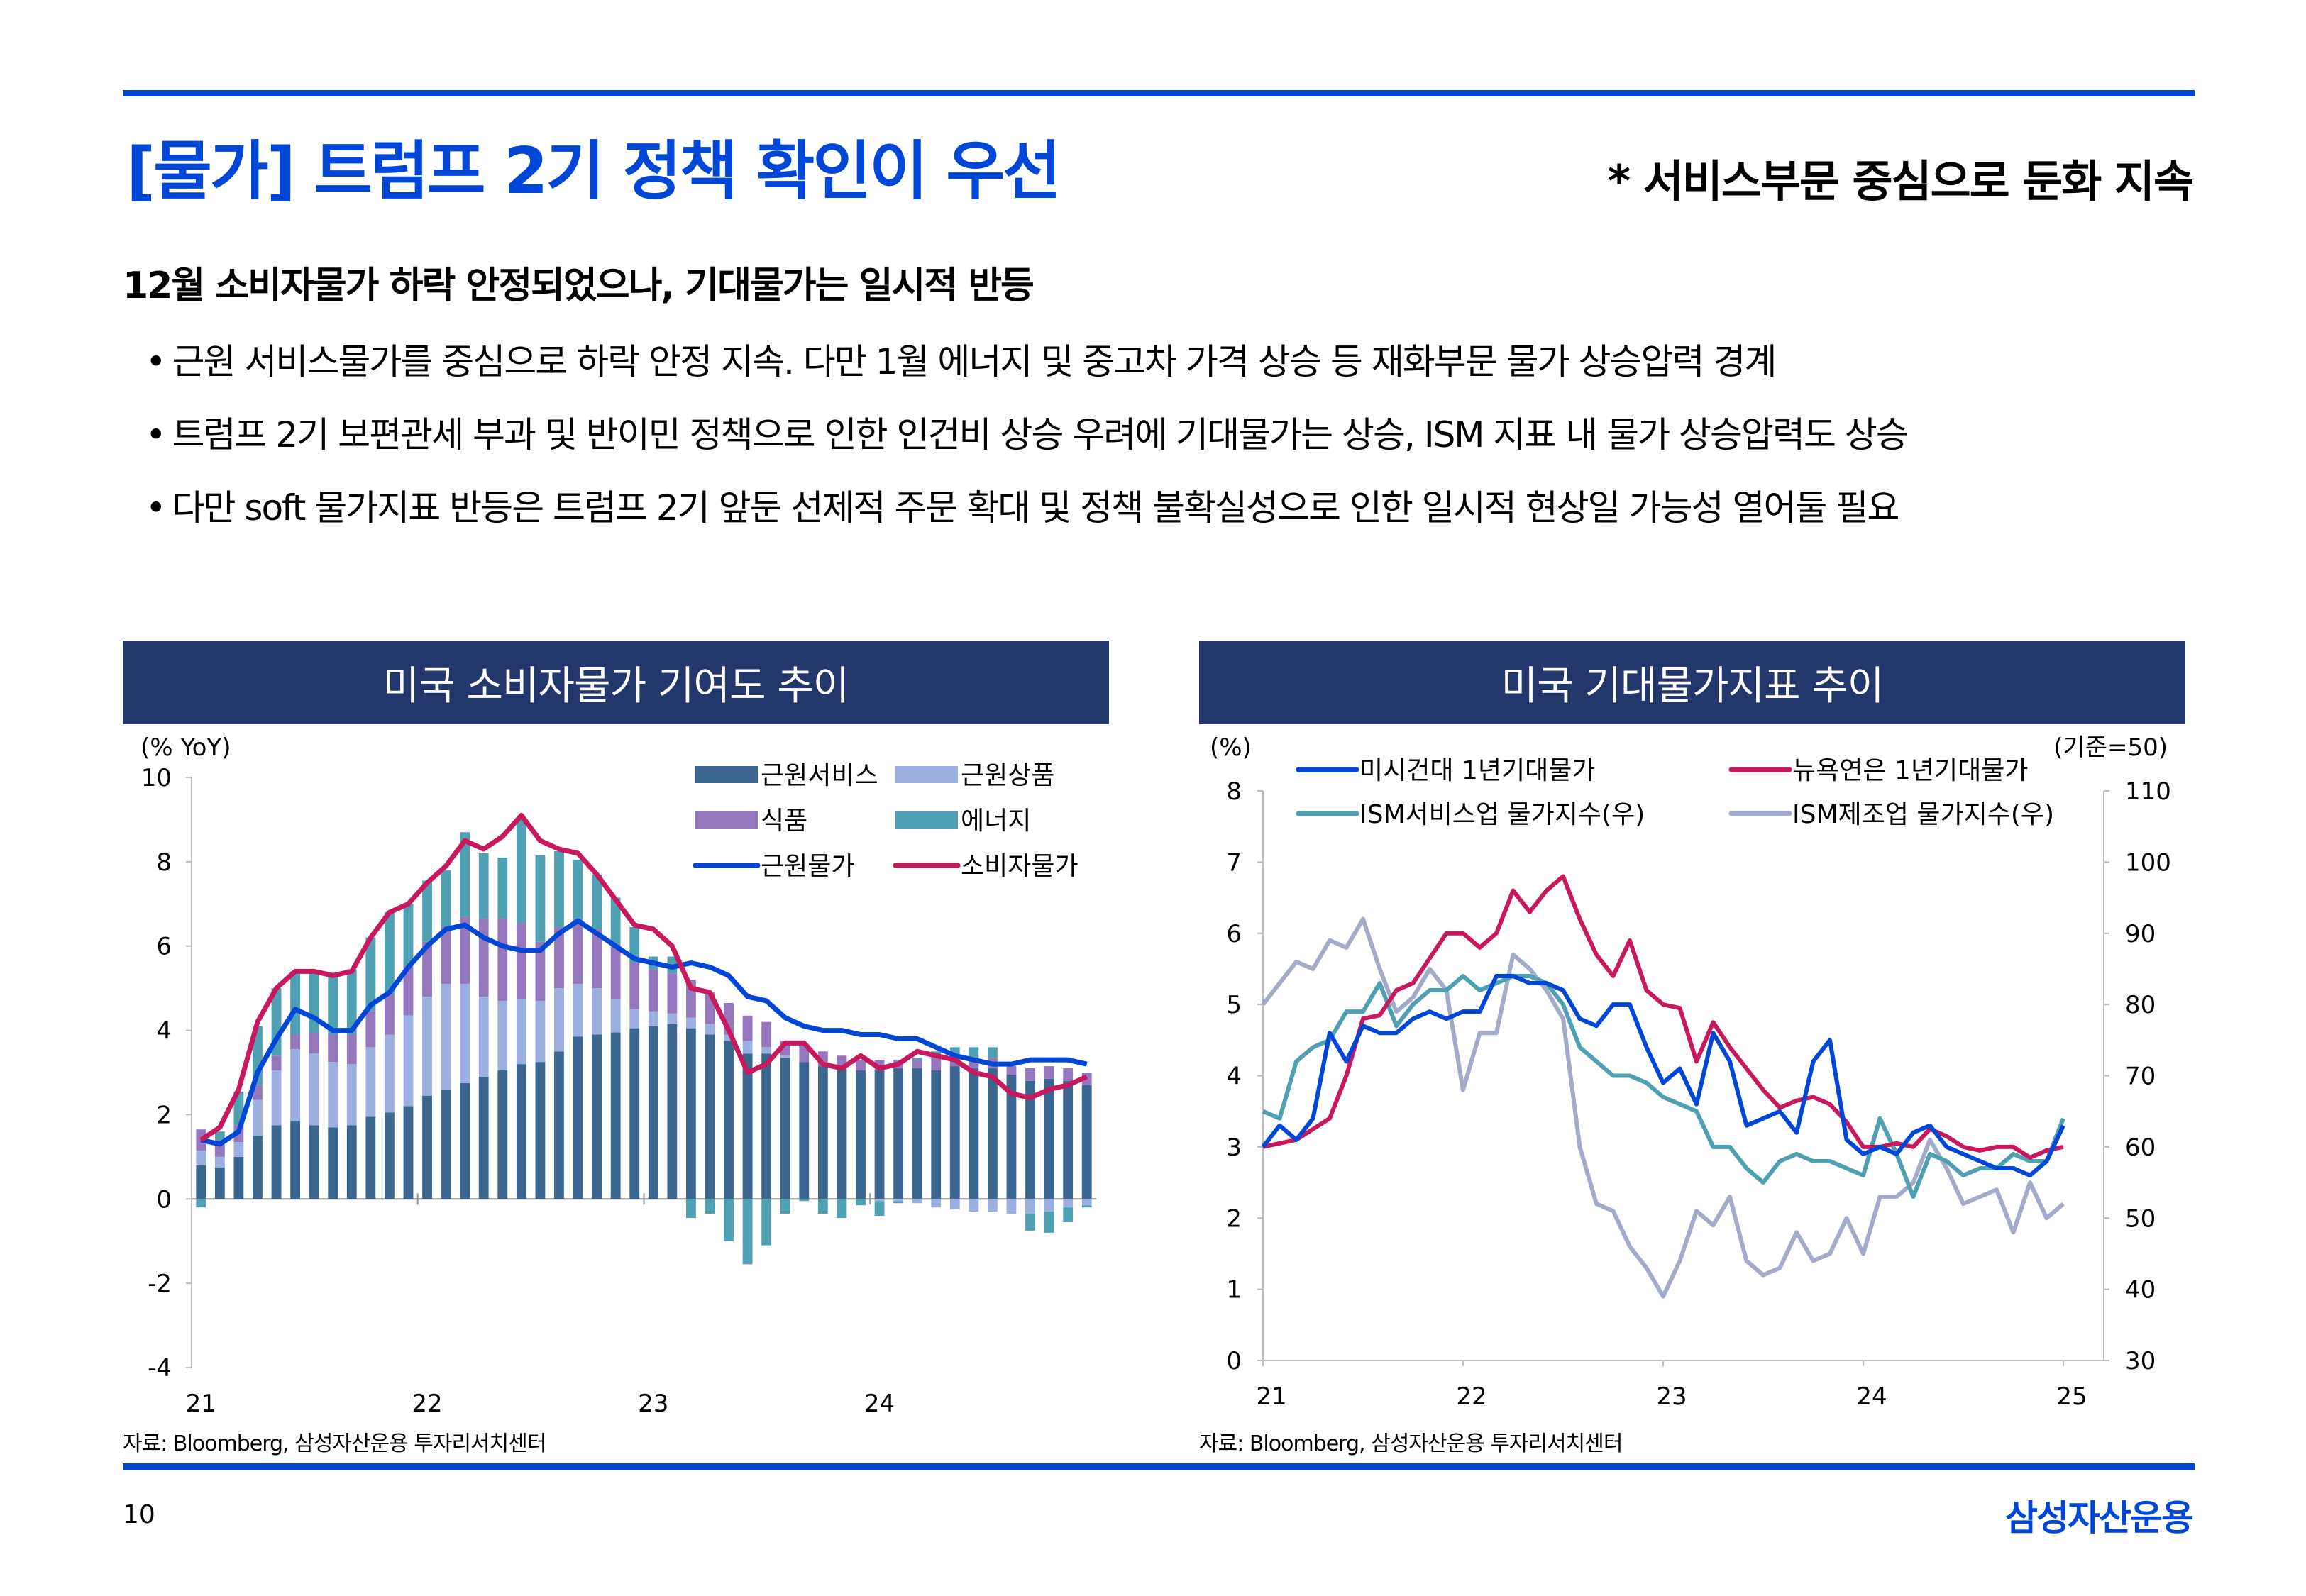  I want to click on top-rule, so click(1159, 93).